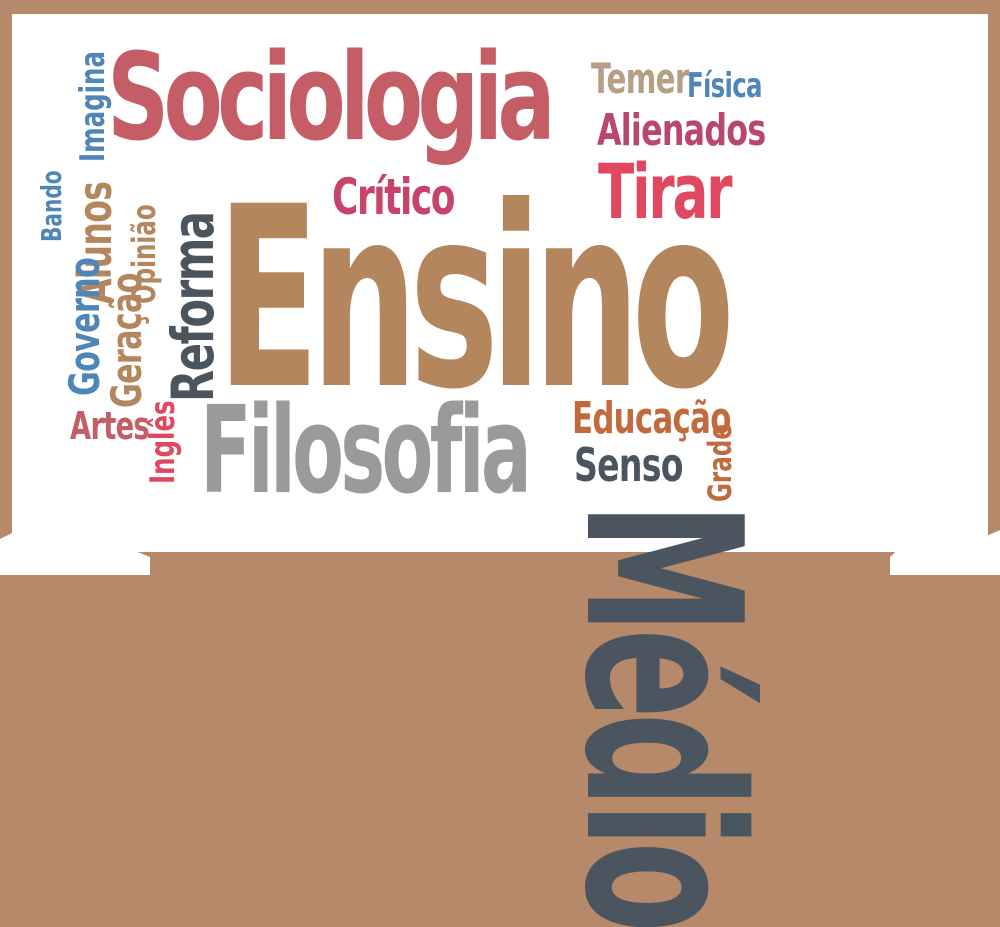 Image resolution: width=1000 pixels, height=927 pixels. What do you see at coordinates (126, 340) in the screenshot?
I see `word-geracao: Geração` at bounding box center [126, 340].